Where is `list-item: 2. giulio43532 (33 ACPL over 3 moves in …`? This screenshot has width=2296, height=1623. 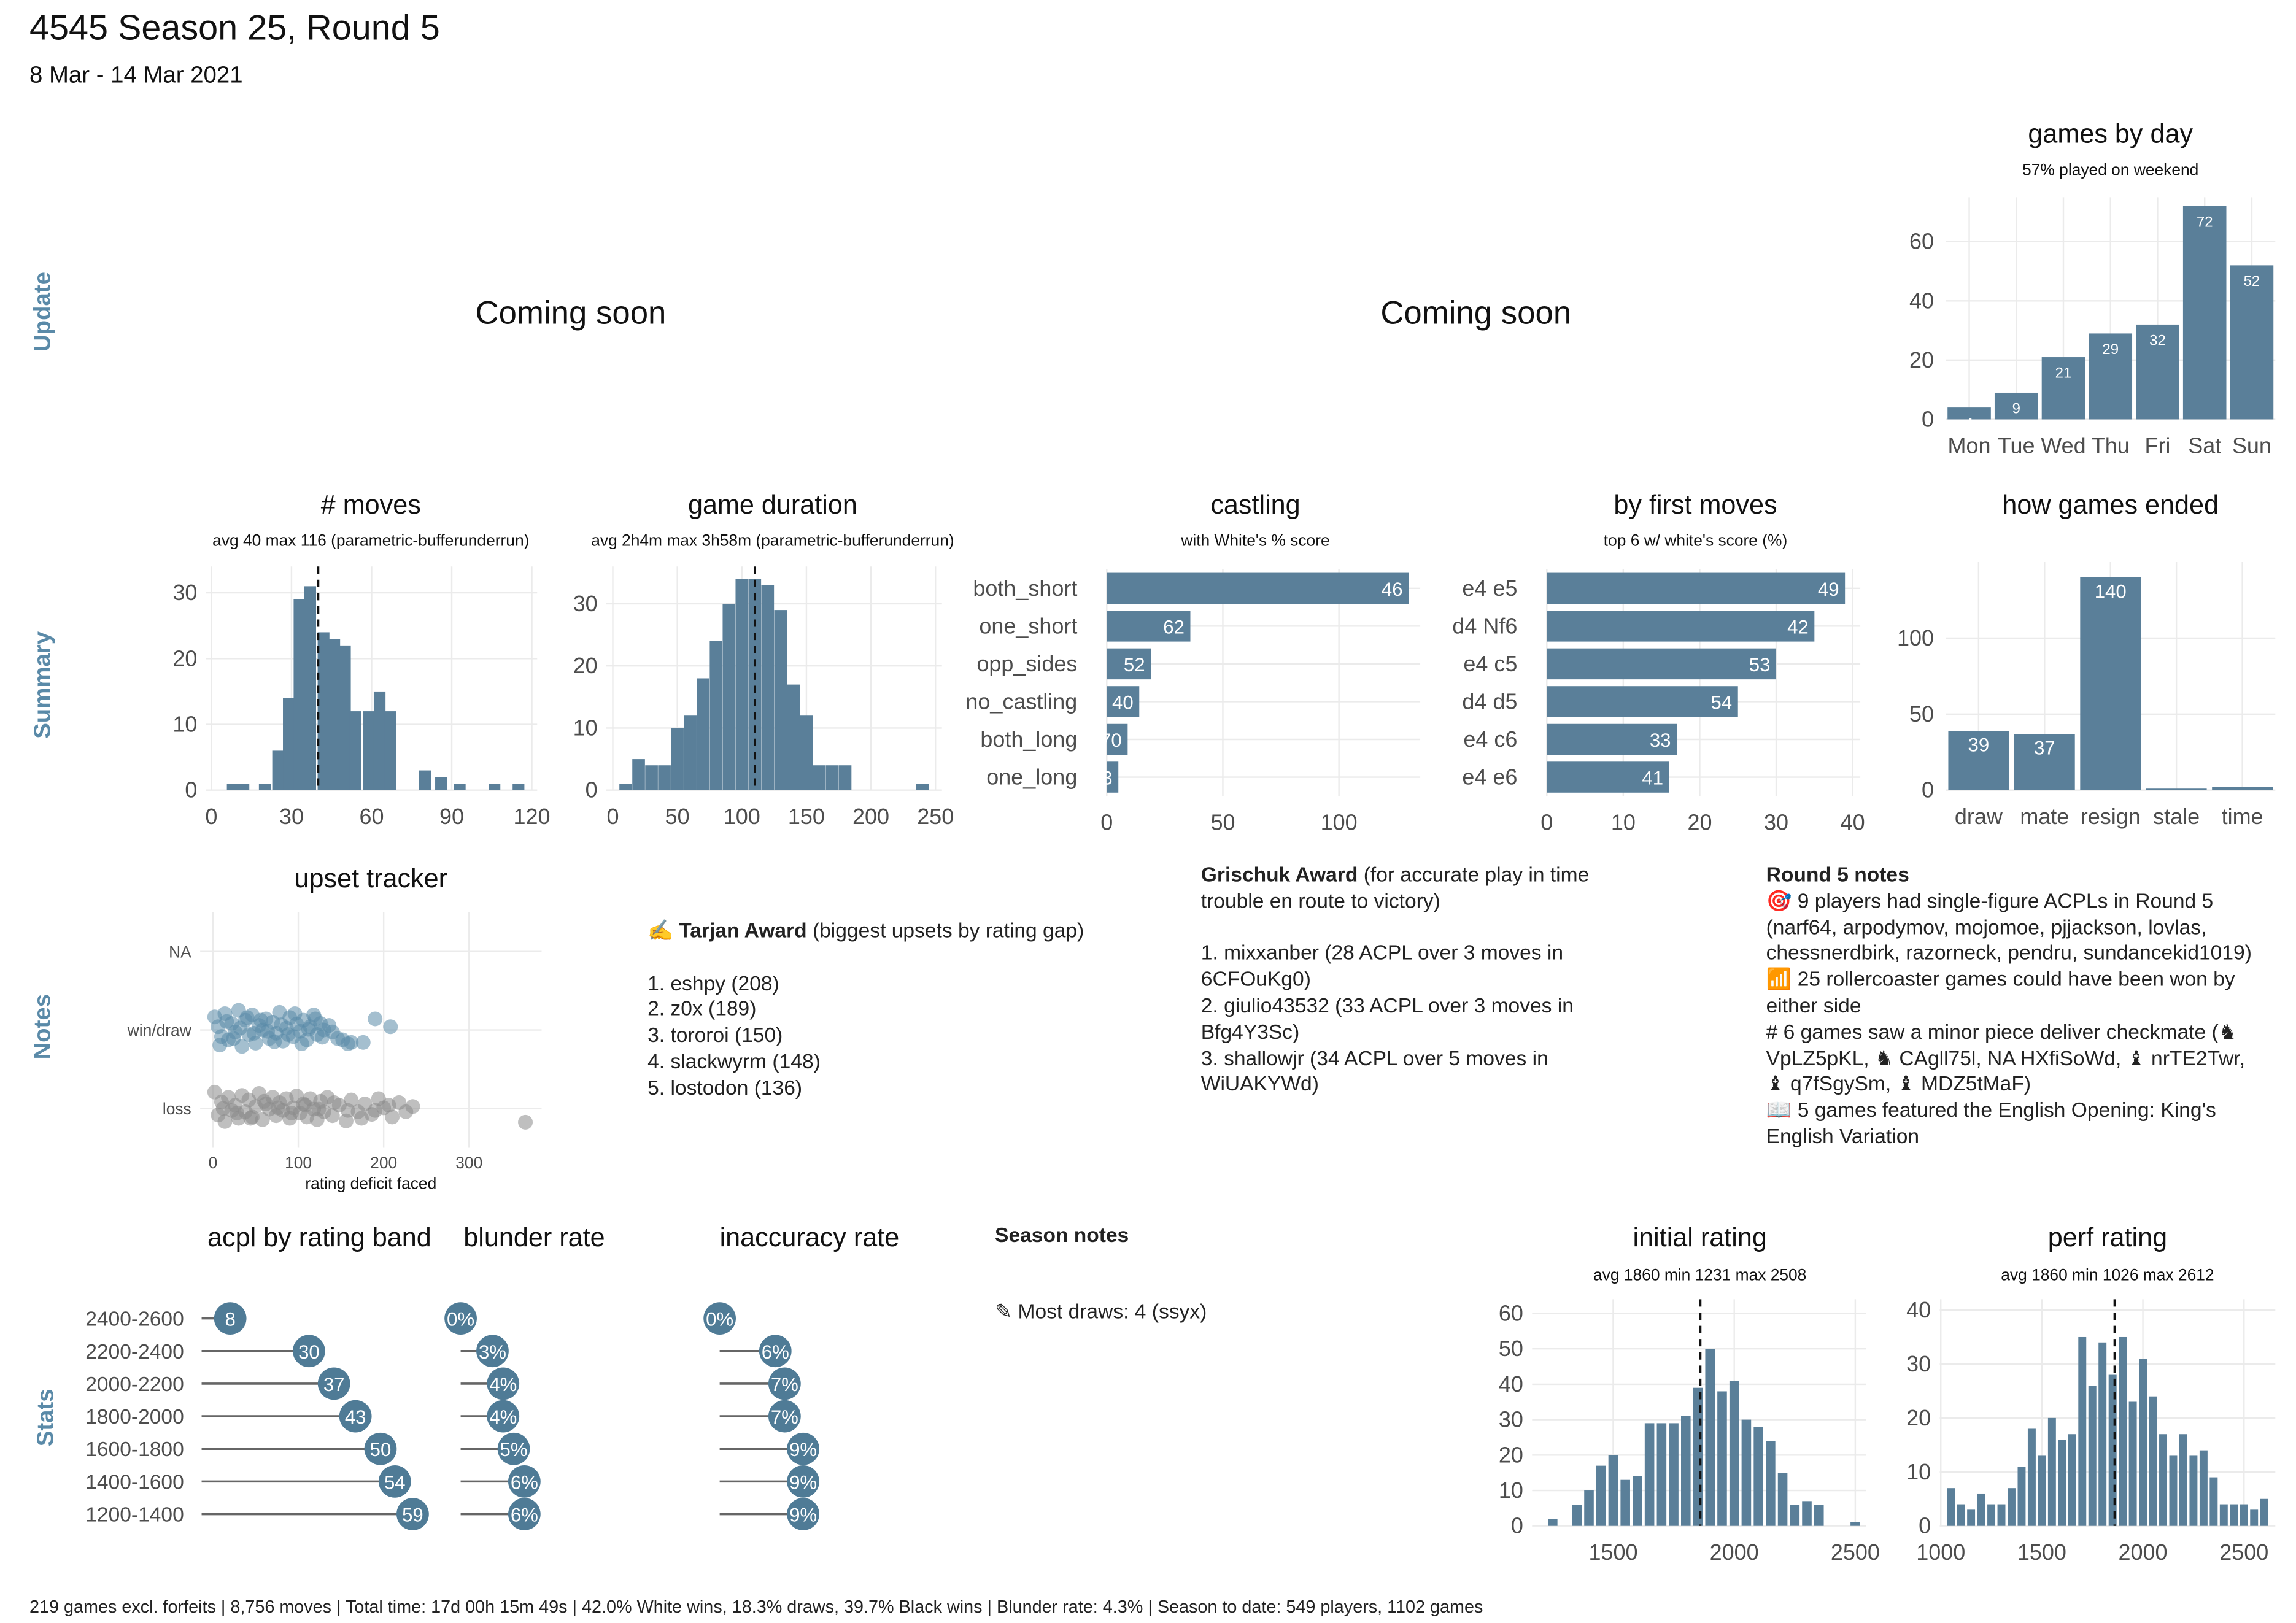 list-item: 2. giulio43532 (33 ACPL over 3 moves in … is located at coordinates (1387, 1018).